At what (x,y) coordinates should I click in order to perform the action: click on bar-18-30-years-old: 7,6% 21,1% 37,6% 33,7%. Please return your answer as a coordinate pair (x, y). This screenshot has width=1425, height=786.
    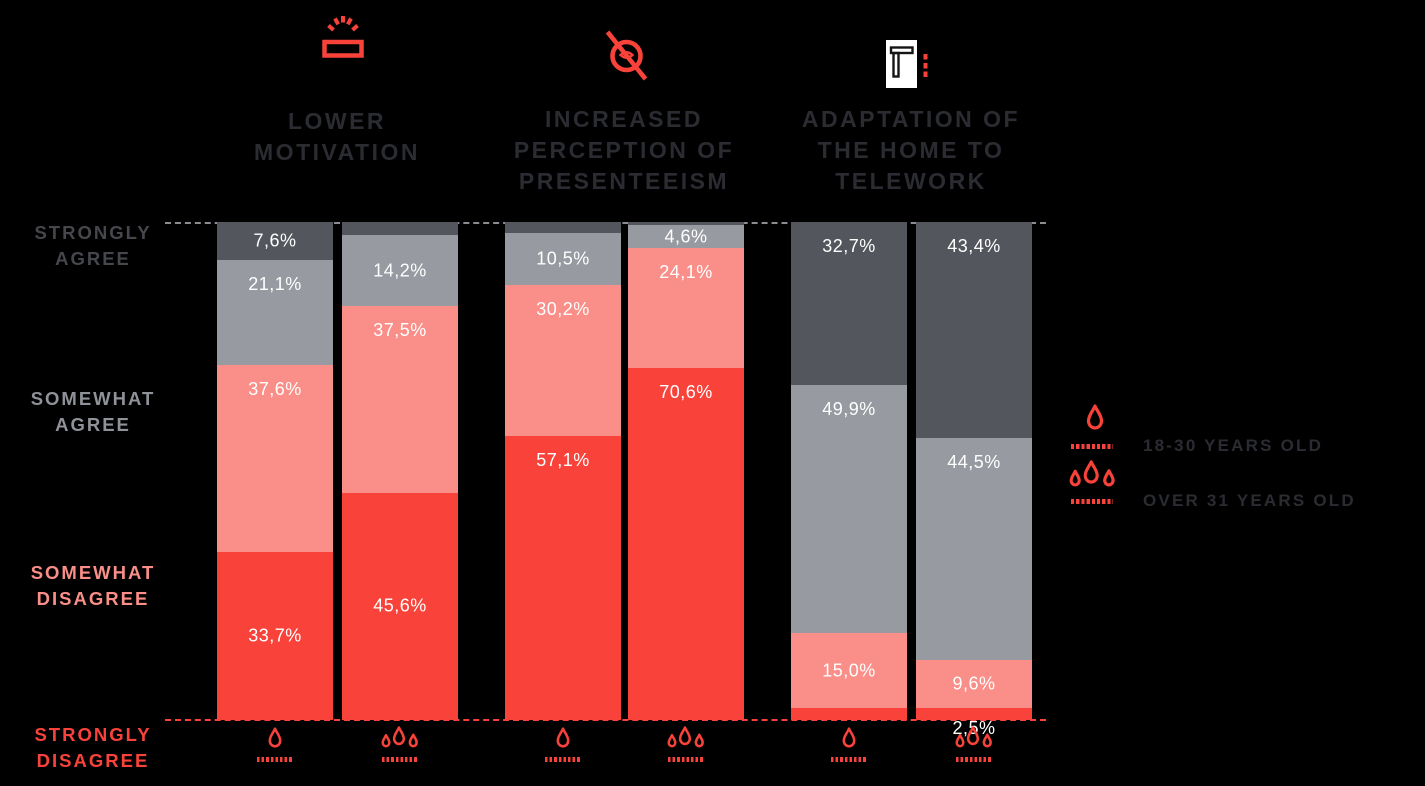
    Looking at the image, I should click on (275, 471).